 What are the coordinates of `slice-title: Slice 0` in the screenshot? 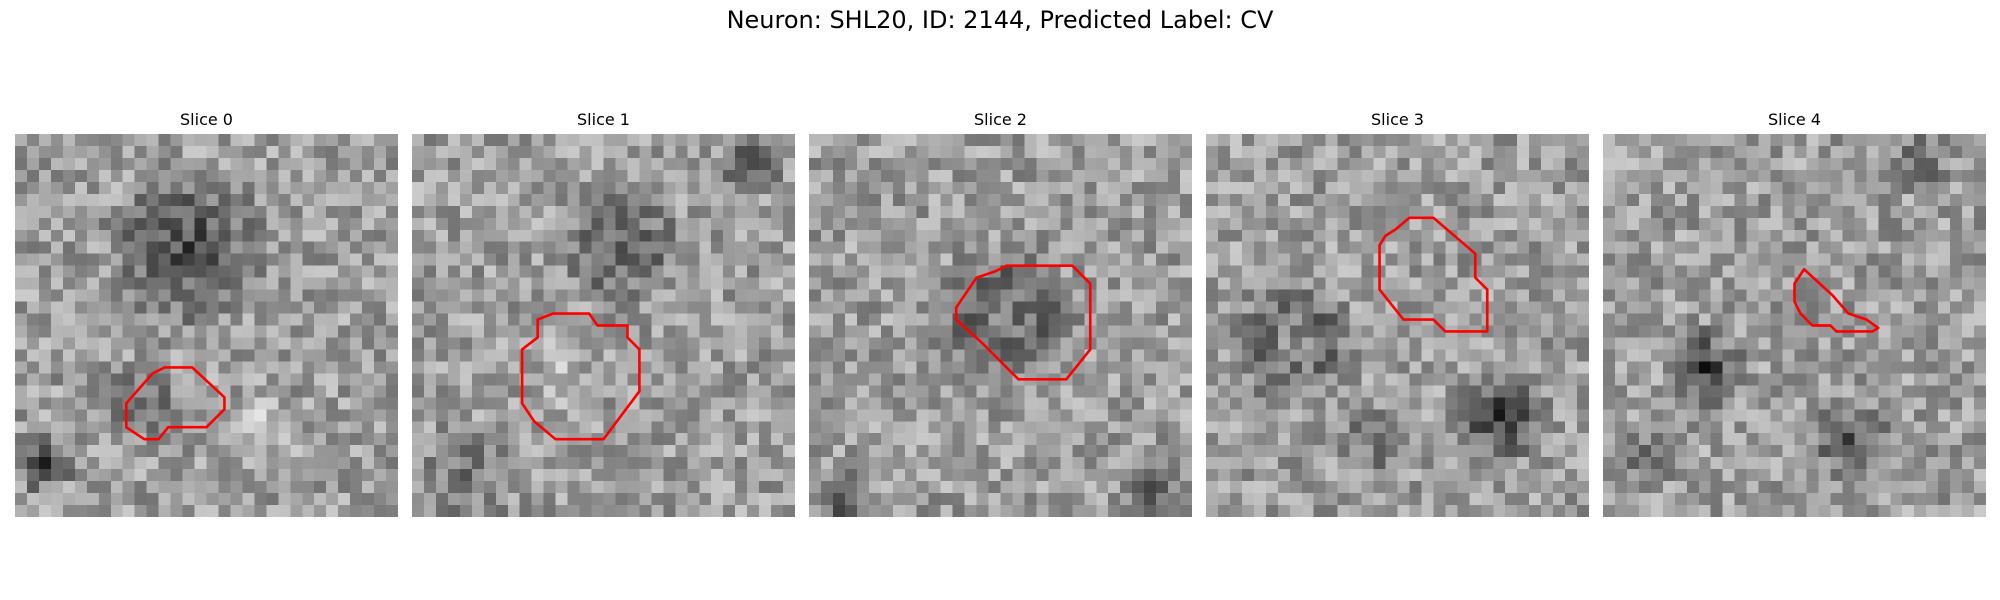 It's located at (206, 119).